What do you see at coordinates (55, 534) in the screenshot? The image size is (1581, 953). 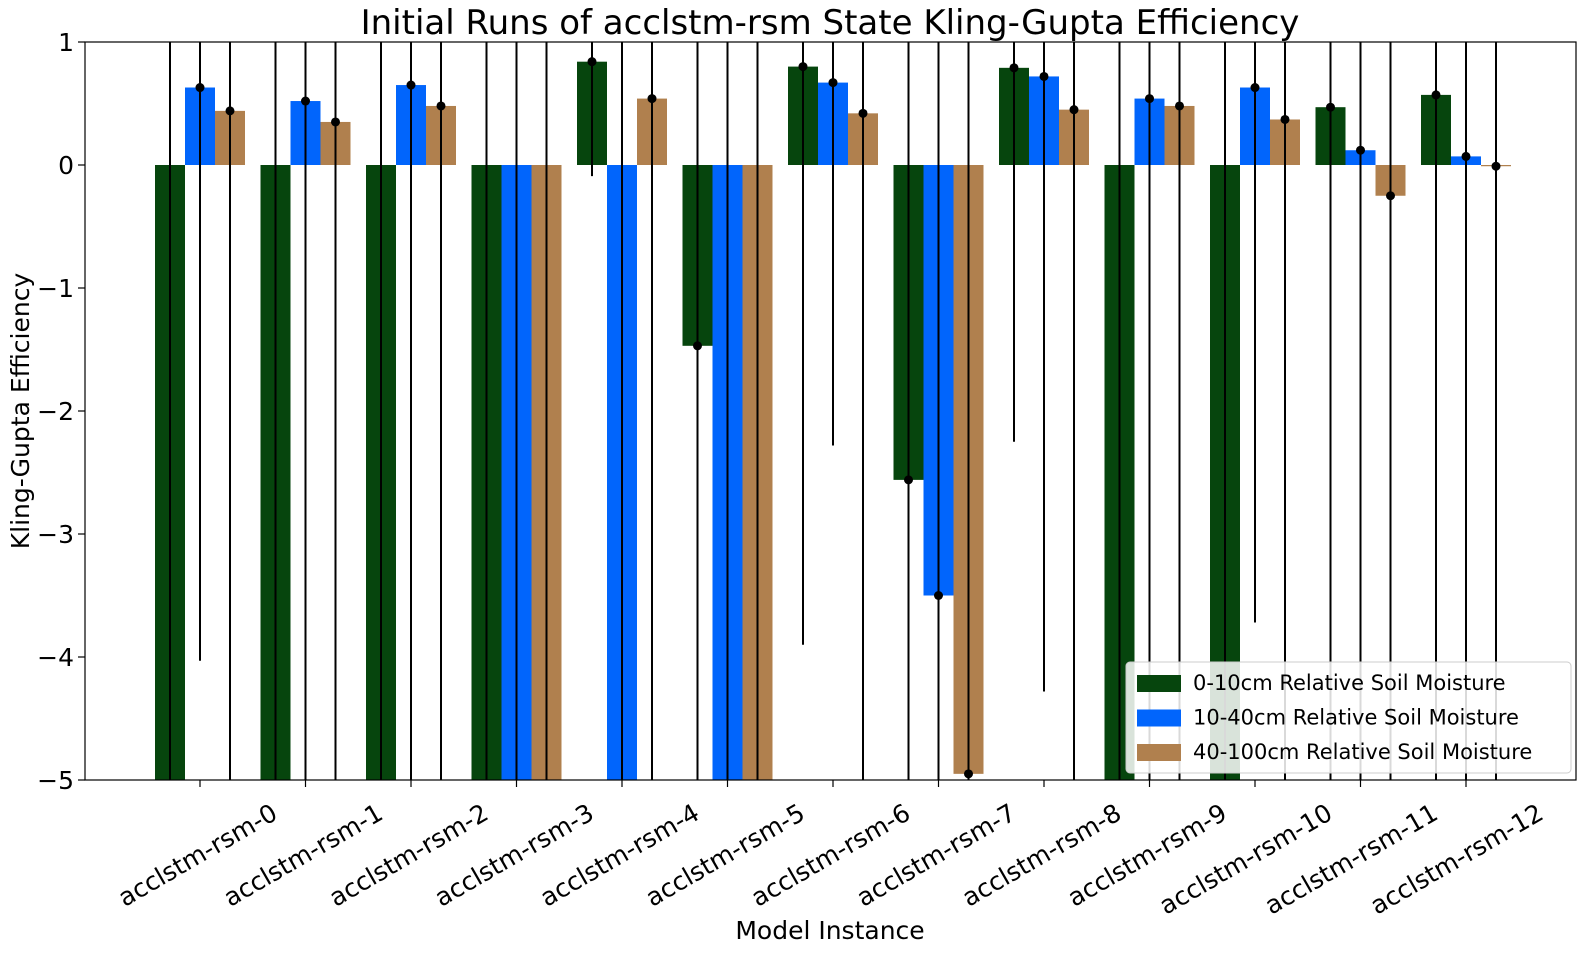 I see `y-tick-label: −3` at bounding box center [55, 534].